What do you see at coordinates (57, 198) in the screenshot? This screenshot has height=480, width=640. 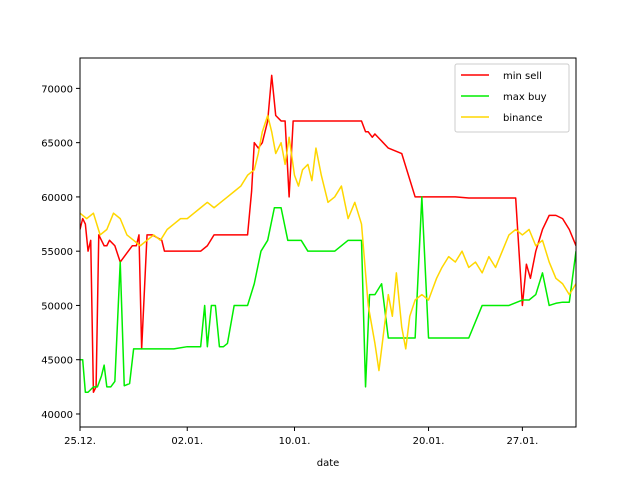 I see `y-tick-label: 60000` at bounding box center [57, 198].